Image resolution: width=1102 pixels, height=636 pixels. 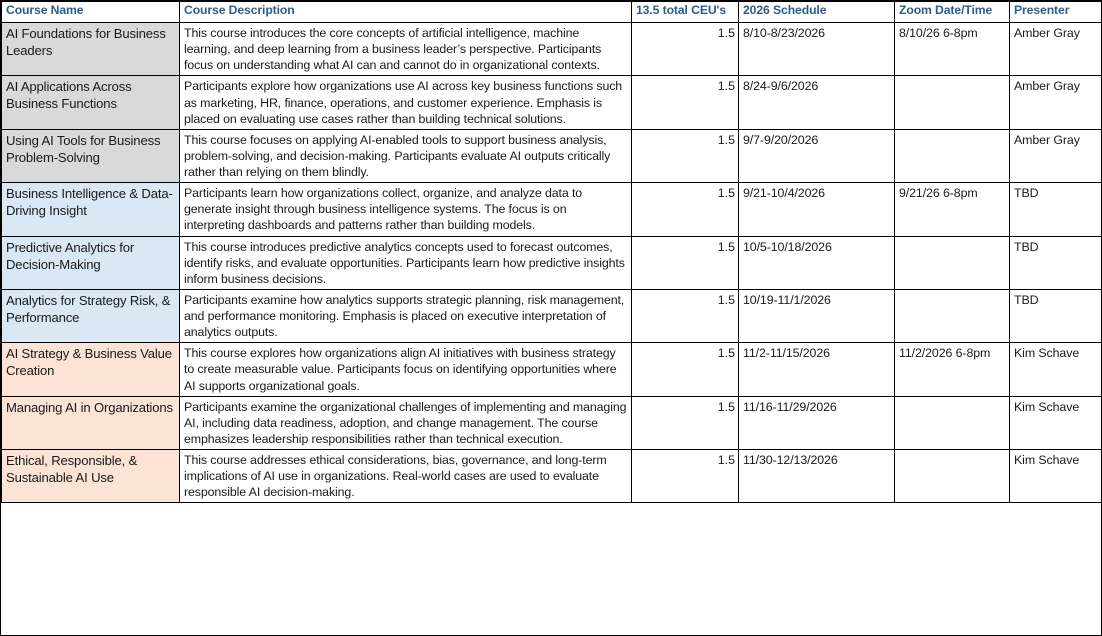 I want to click on zoom-datetime-cell: 8/10/26 6-8pm, so click(x=952, y=49).